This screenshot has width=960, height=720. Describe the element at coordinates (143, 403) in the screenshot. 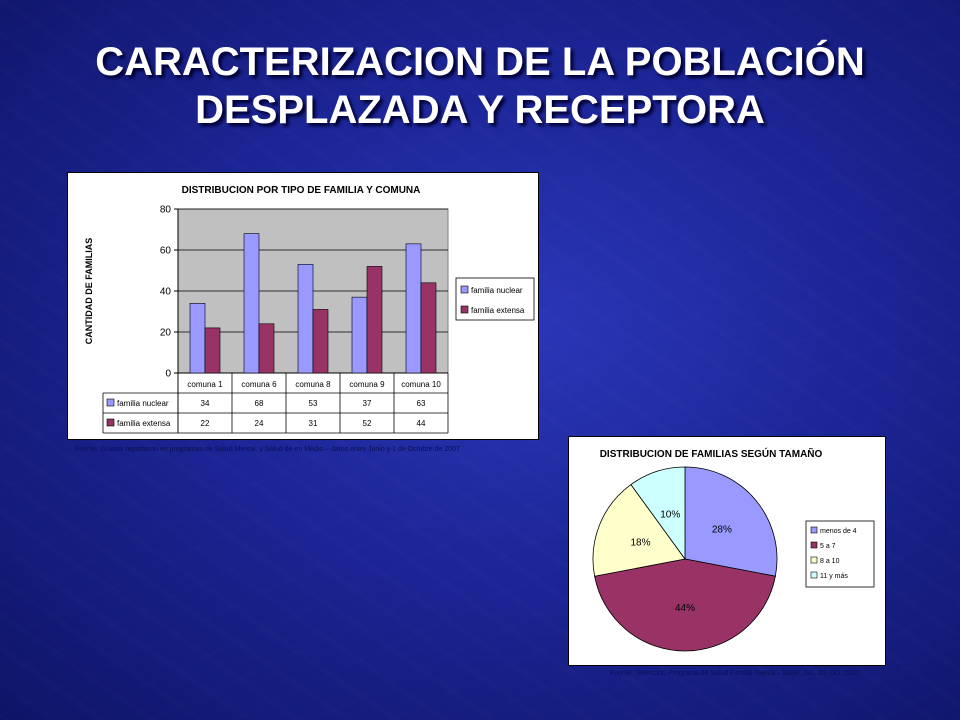

I see `table-series-name-0: familia nuclear` at that location.